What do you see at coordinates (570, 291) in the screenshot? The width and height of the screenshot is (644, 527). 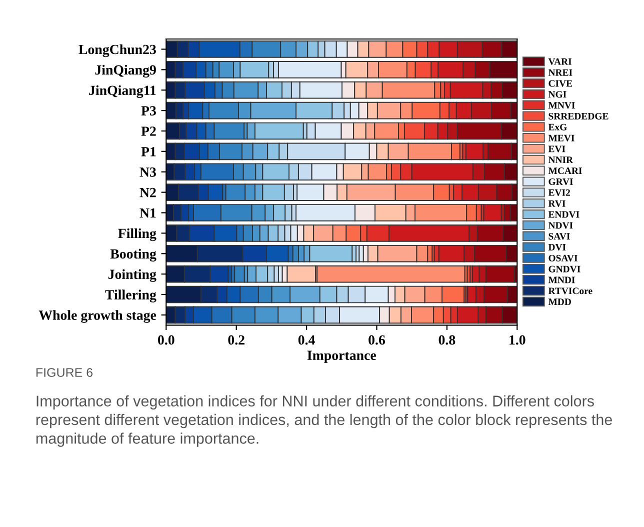 I see `legend-label: RTVICore` at bounding box center [570, 291].